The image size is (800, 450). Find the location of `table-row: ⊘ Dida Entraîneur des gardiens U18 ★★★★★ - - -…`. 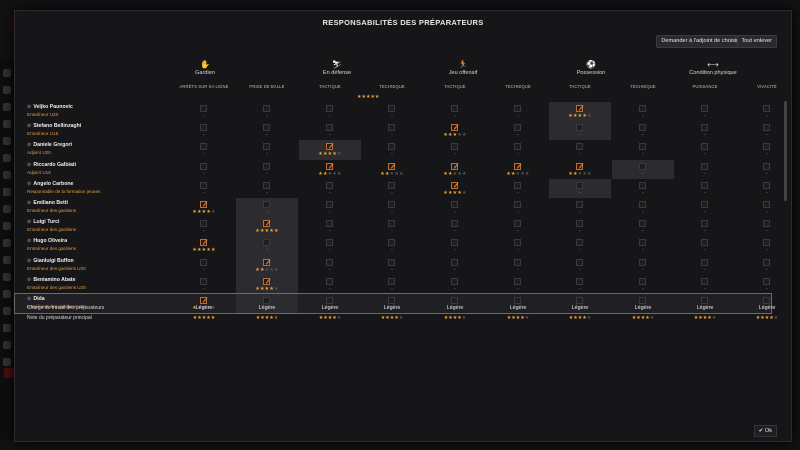

table-row: ⊘ Dida Entraîneur des gardiens U18 ★★★★★ - - -… is located at coordinates (393, 303).